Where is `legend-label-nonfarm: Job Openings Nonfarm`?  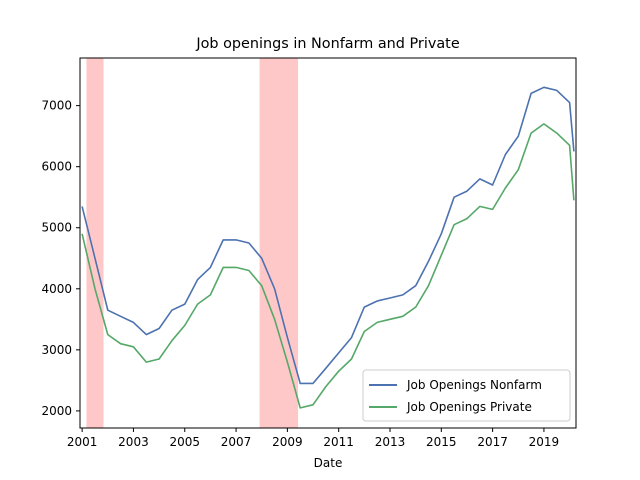 legend-label-nonfarm: Job Openings Nonfarm is located at coordinates (474, 385).